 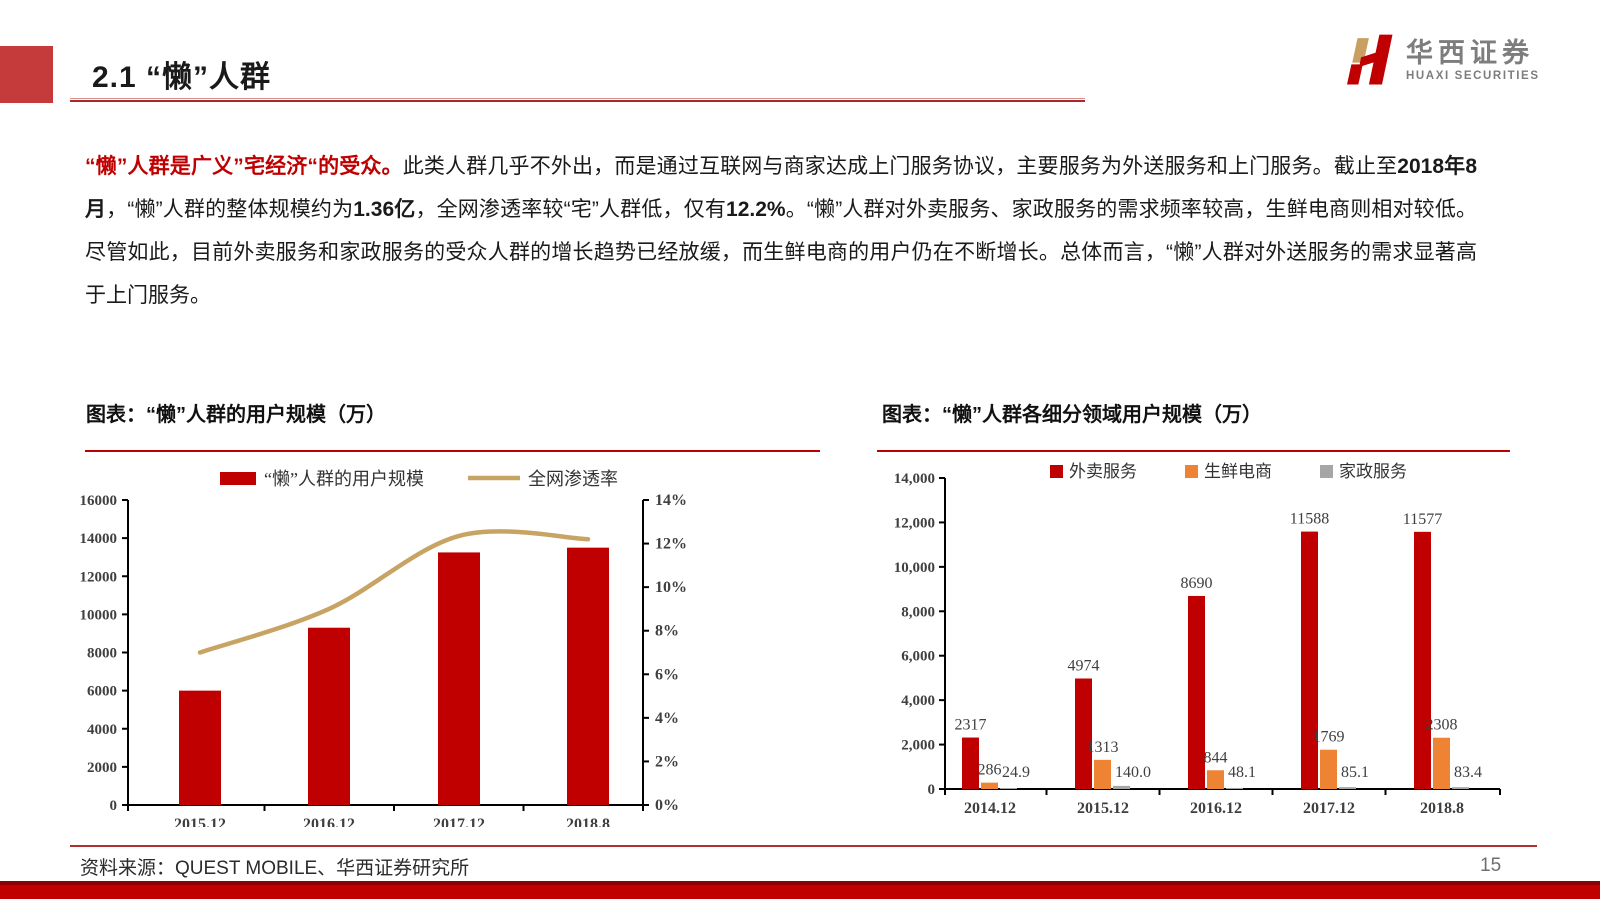 What do you see at coordinates (114, 806) in the screenshot?
I see `chart1-left-tick-label: 0` at bounding box center [114, 806].